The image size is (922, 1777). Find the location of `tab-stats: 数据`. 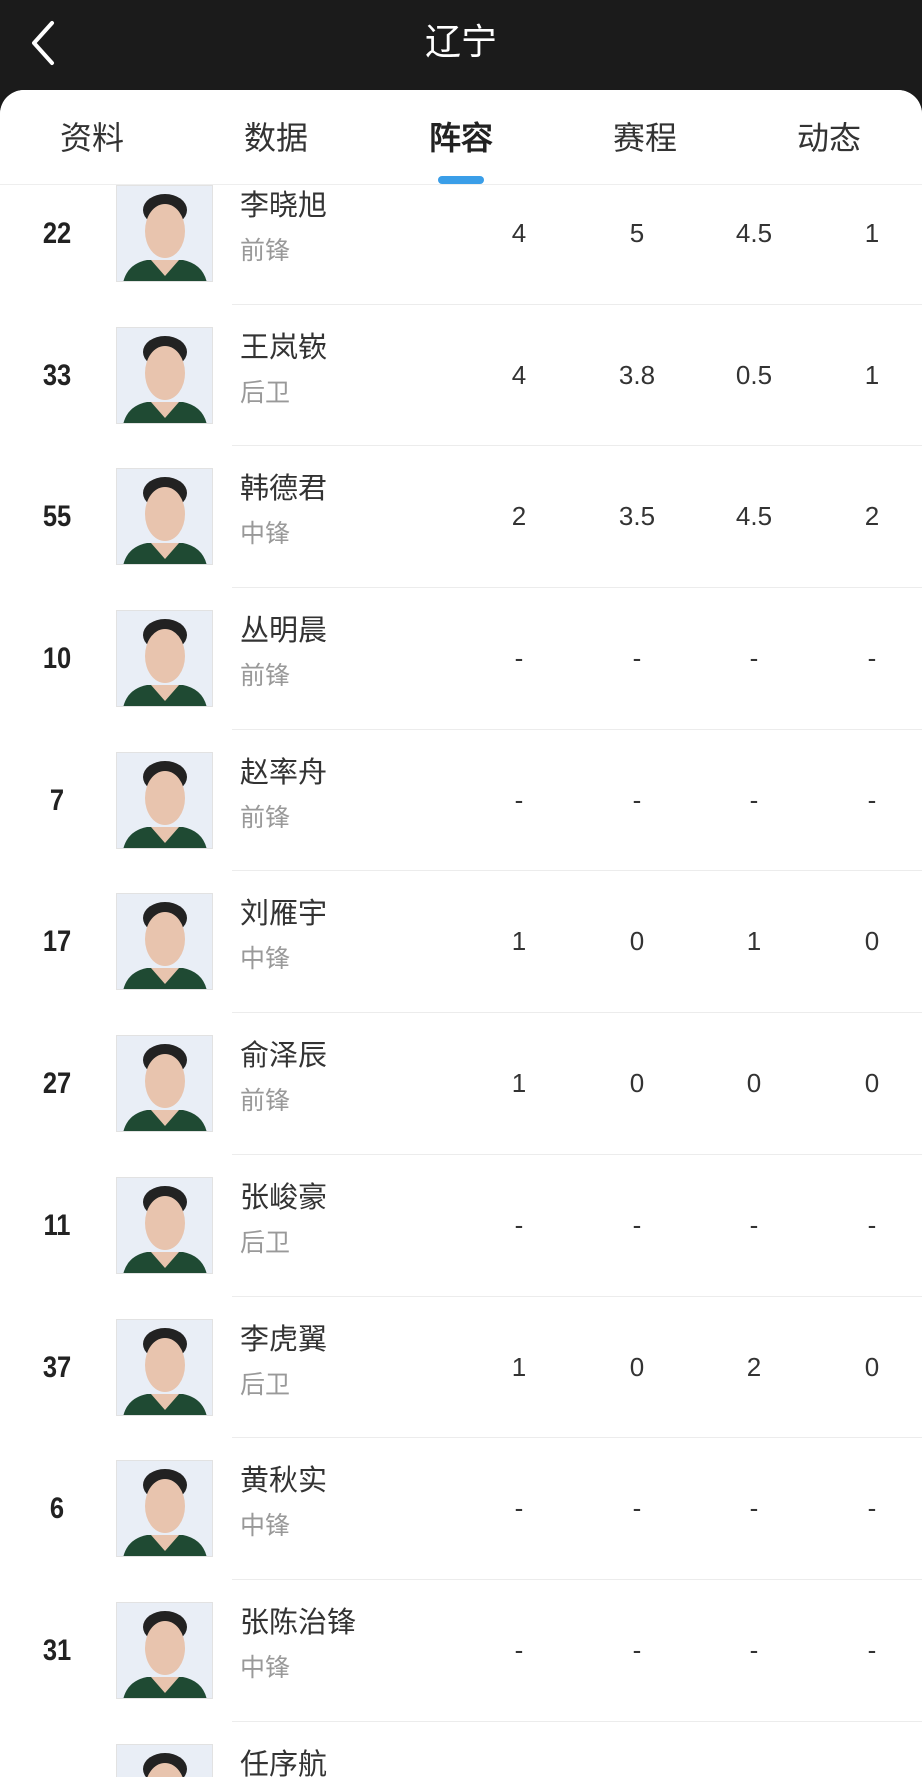

tab-stats: 数据 is located at coordinates (275, 138).